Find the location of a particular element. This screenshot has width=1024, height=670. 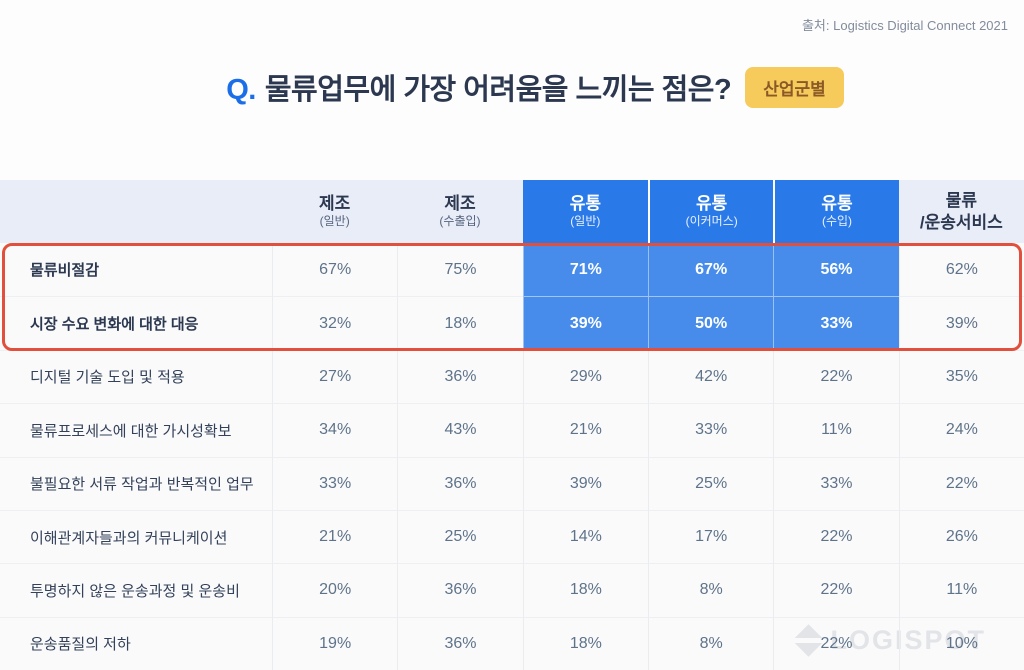

question-prefix: Q. is located at coordinates (241, 90).